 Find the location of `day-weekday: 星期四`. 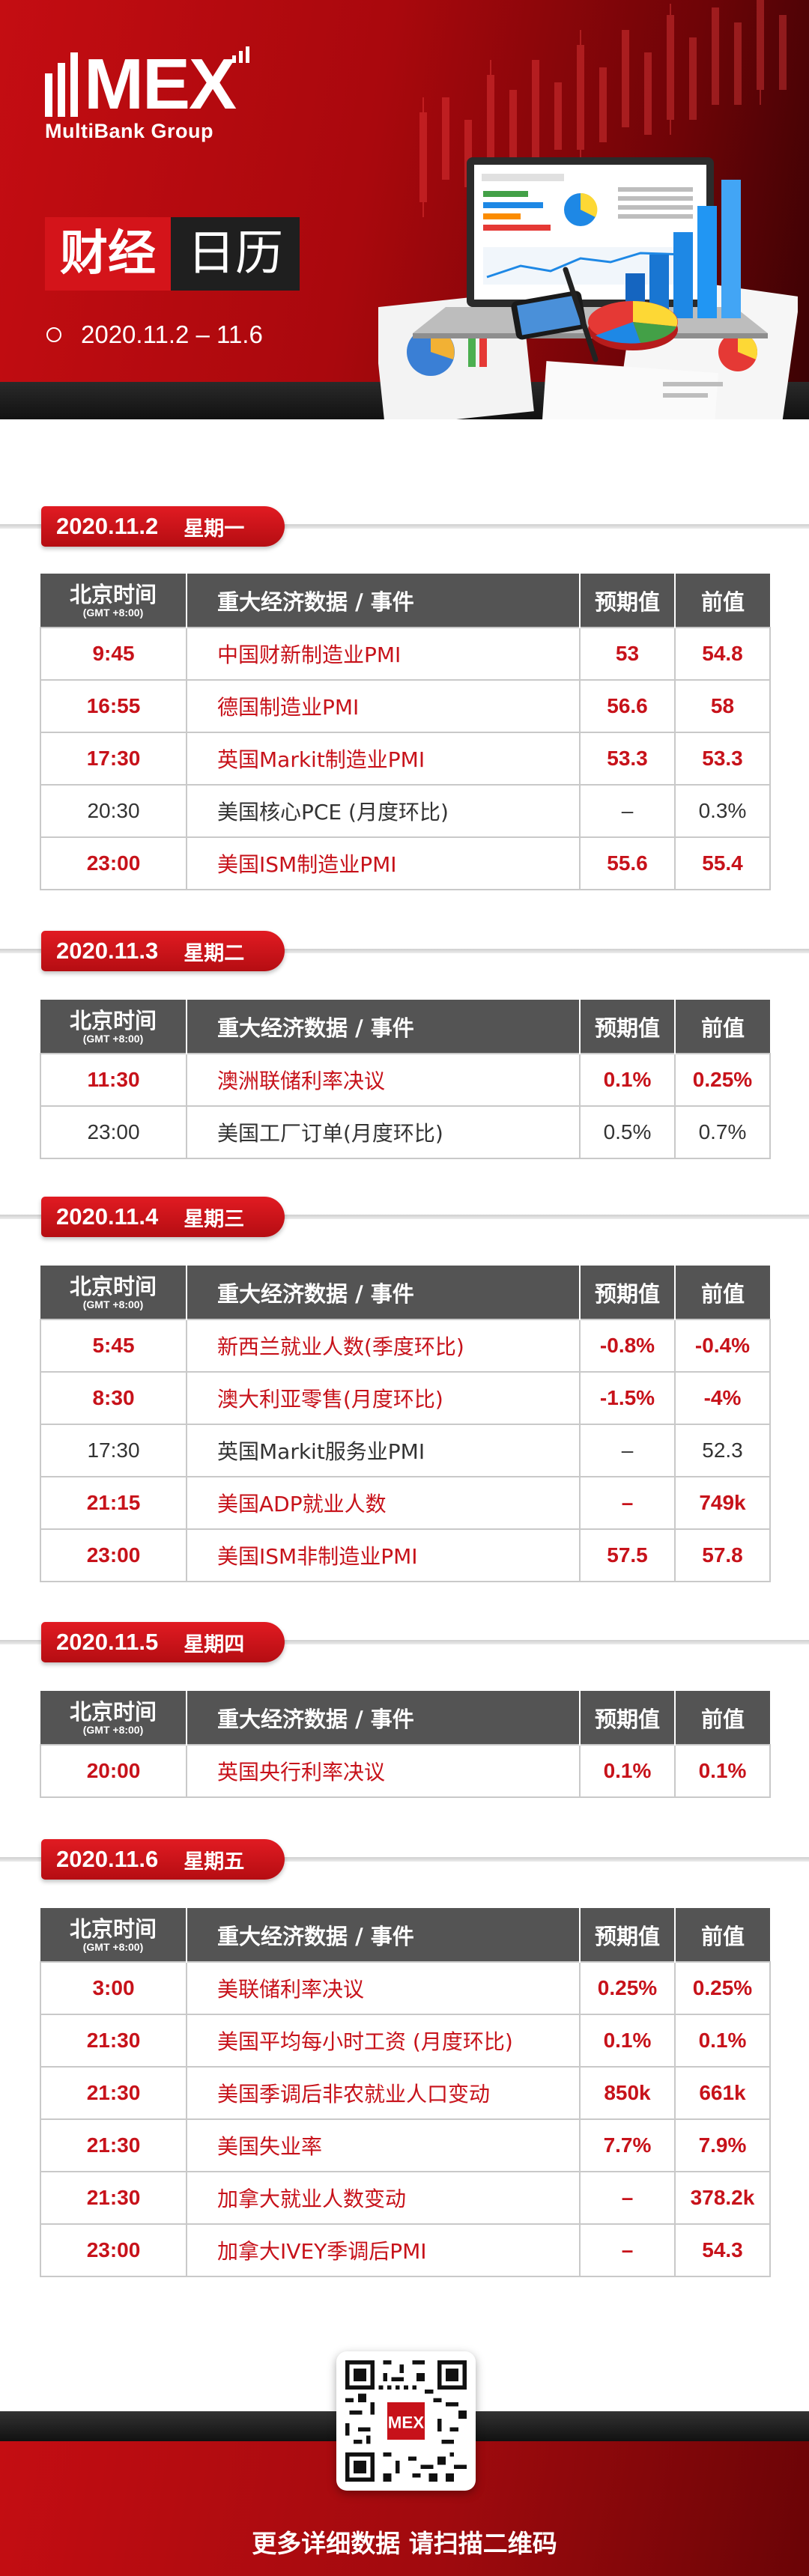

day-weekday: 星期四 is located at coordinates (214, 1644).